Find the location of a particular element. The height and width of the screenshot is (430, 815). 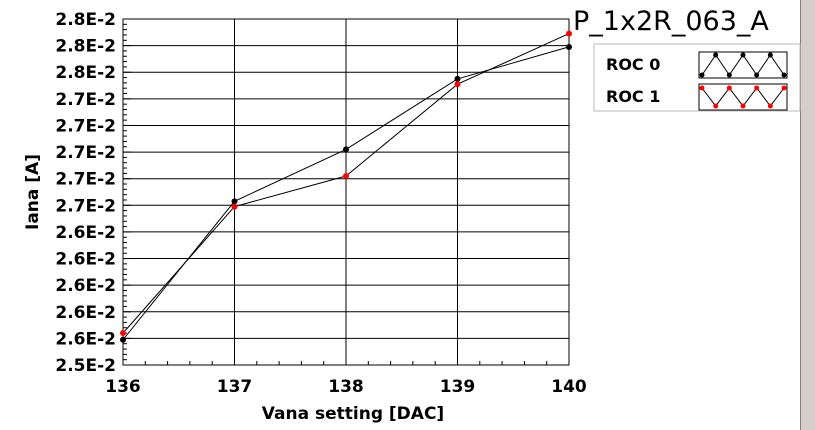

legend: ROC 0 ROC 1 is located at coordinates (697, 77).